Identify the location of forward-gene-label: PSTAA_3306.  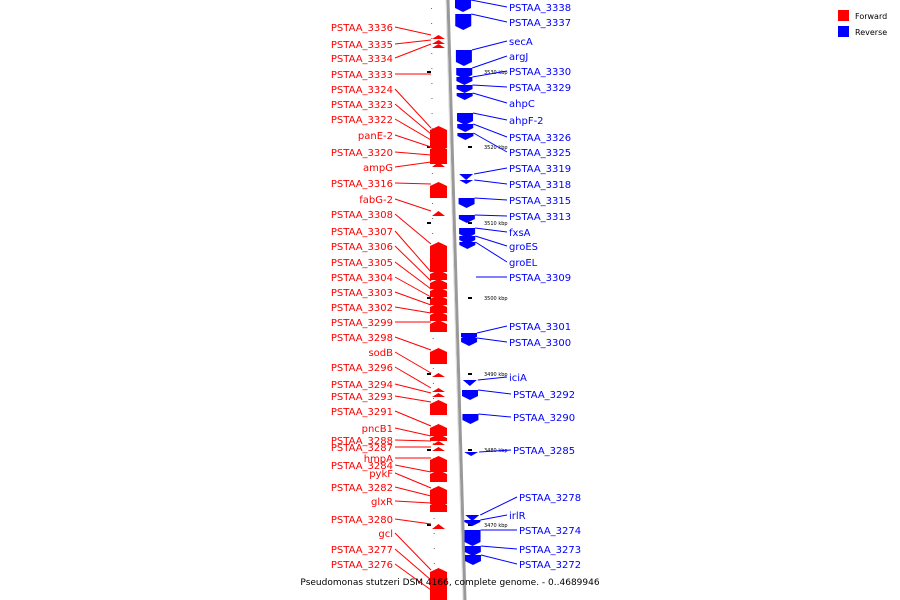
(362, 247).